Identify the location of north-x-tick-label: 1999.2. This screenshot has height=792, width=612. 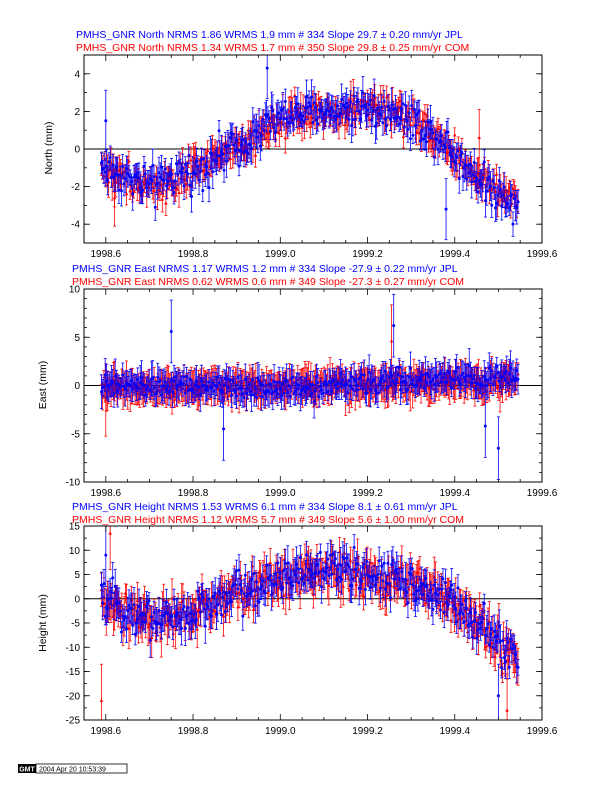
(367, 254).